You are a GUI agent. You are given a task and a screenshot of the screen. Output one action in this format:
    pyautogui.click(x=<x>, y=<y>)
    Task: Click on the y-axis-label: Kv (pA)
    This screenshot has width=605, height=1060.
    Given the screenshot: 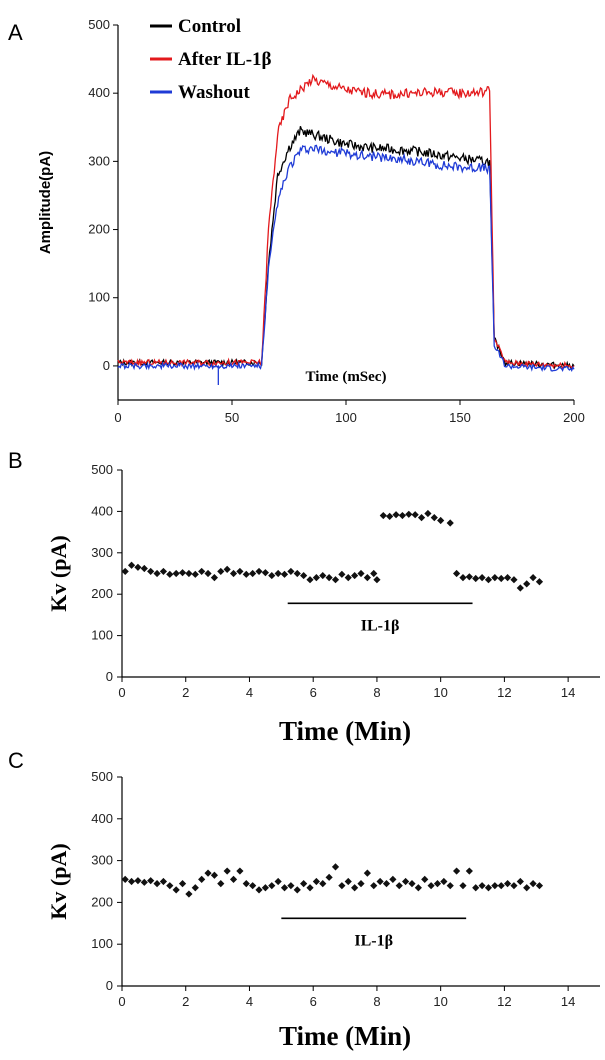 What is the action you would take?
    pyautogui.click(x=58, y=573)
    